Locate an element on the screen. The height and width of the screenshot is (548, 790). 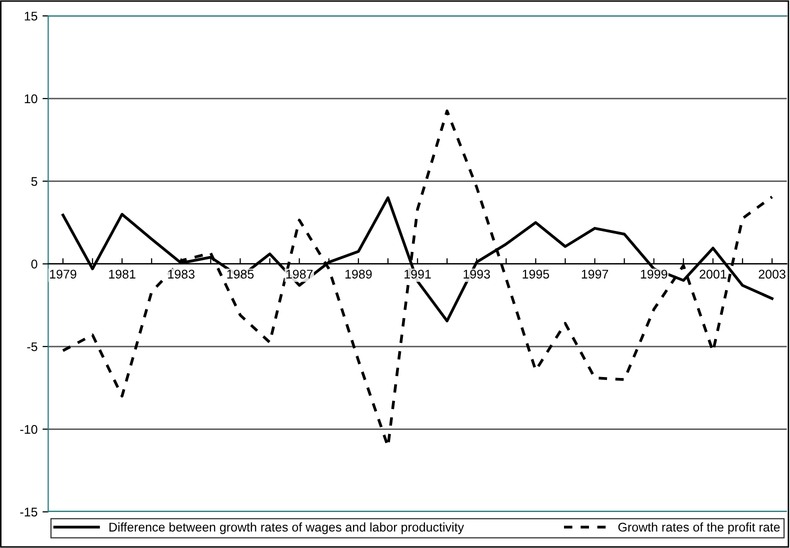
x-tick-label: 1993 is located at coordinates (477, 274).